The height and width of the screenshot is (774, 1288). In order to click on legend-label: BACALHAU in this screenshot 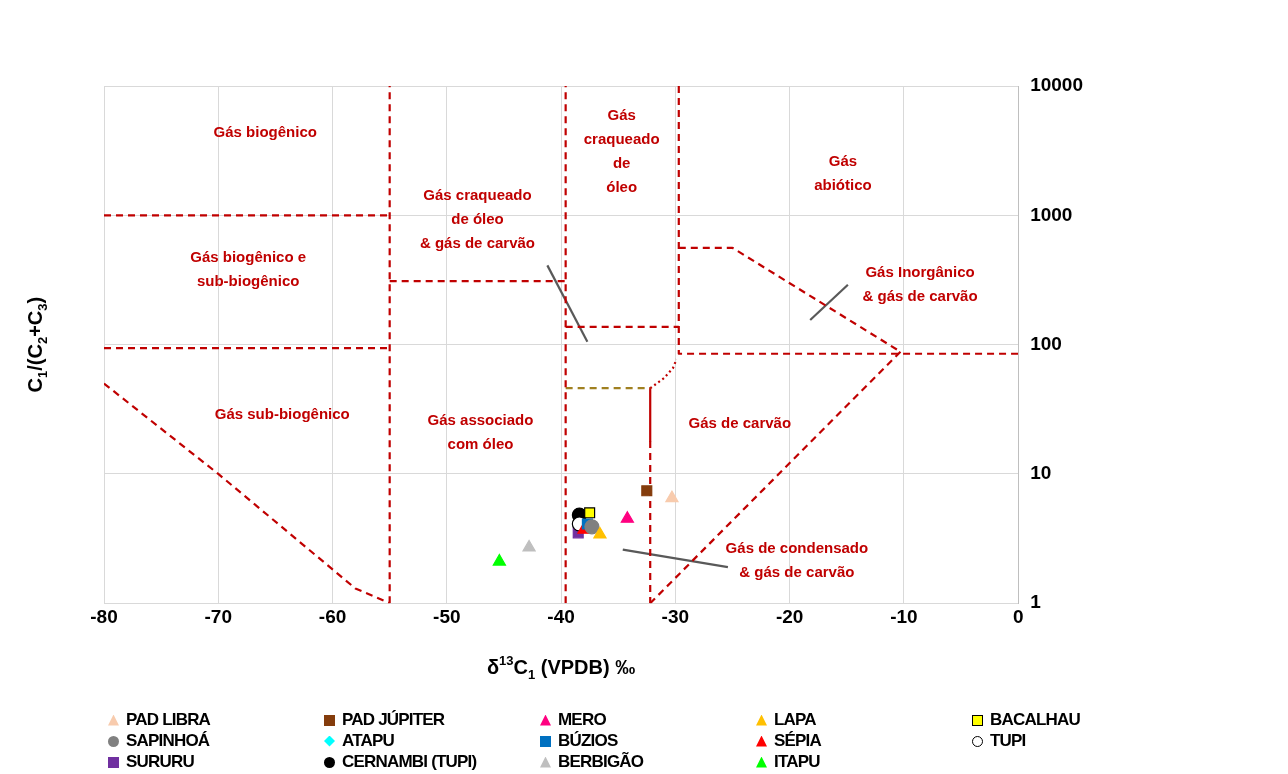, I will do `click(1035, 720)`.